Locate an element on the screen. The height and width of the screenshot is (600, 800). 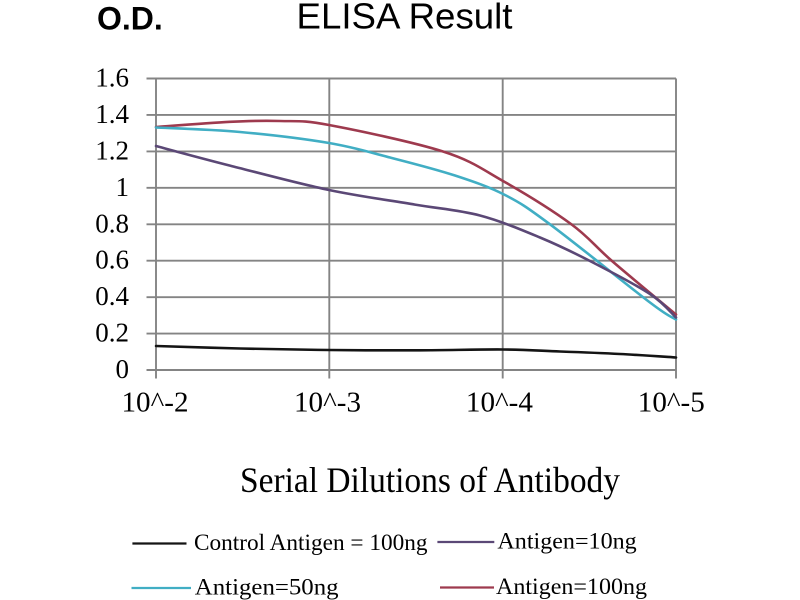
svg-text: 1 is located at coordinates (123, 187).